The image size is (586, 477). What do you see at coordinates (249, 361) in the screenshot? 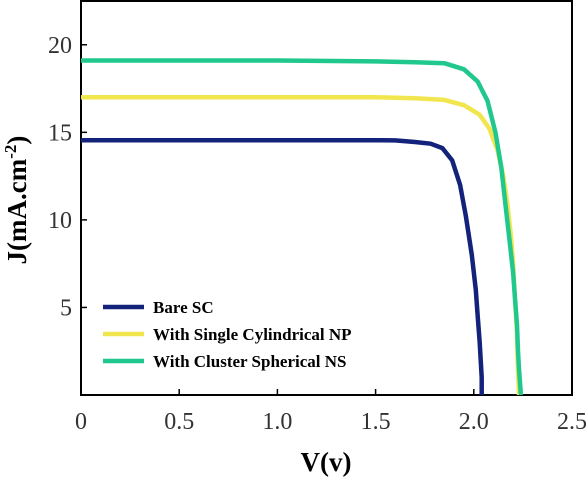
I see `legend-label: With Cluster Spherical NS` at bounding box center [249, 361].